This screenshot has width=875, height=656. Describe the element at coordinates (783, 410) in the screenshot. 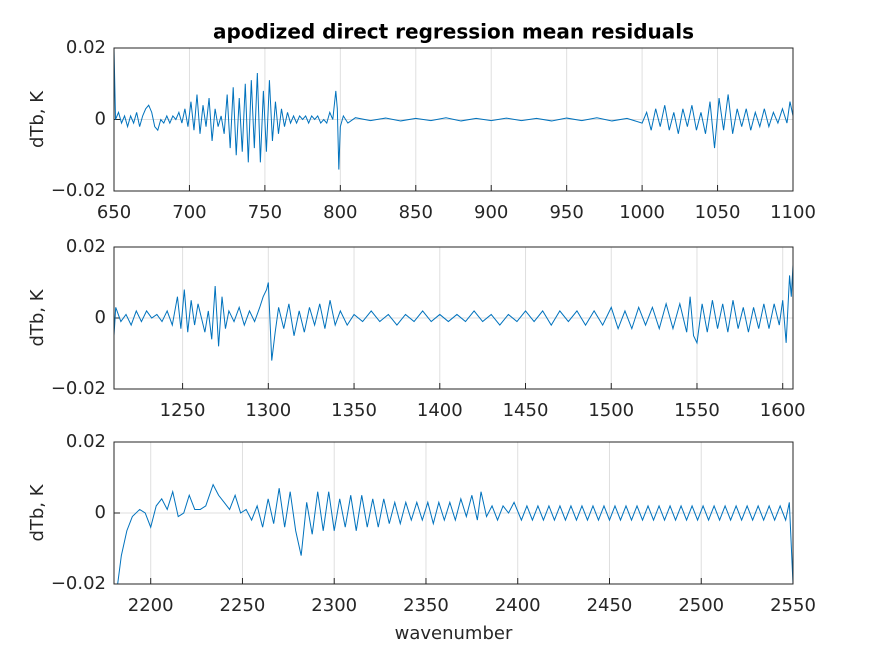

I see `x-tick-label: 1600` at that location.